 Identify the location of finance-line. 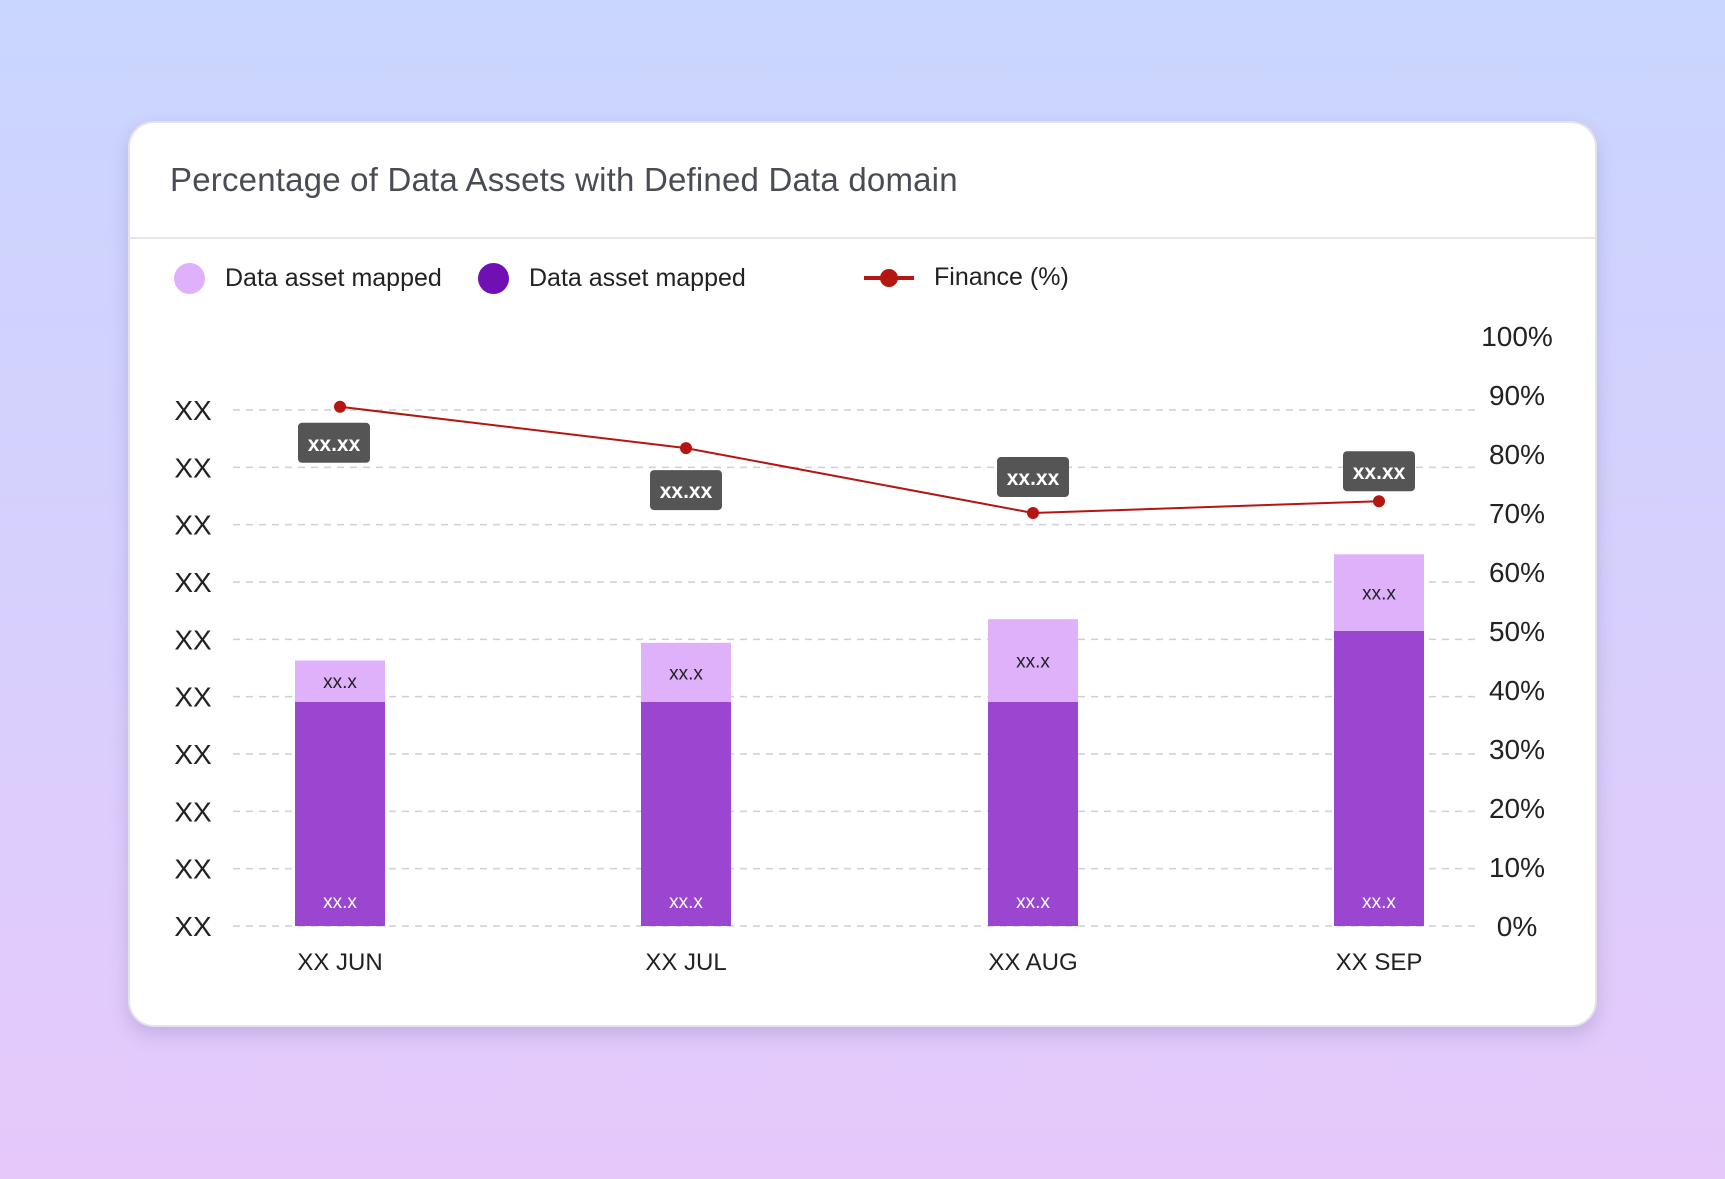
(859, 460).